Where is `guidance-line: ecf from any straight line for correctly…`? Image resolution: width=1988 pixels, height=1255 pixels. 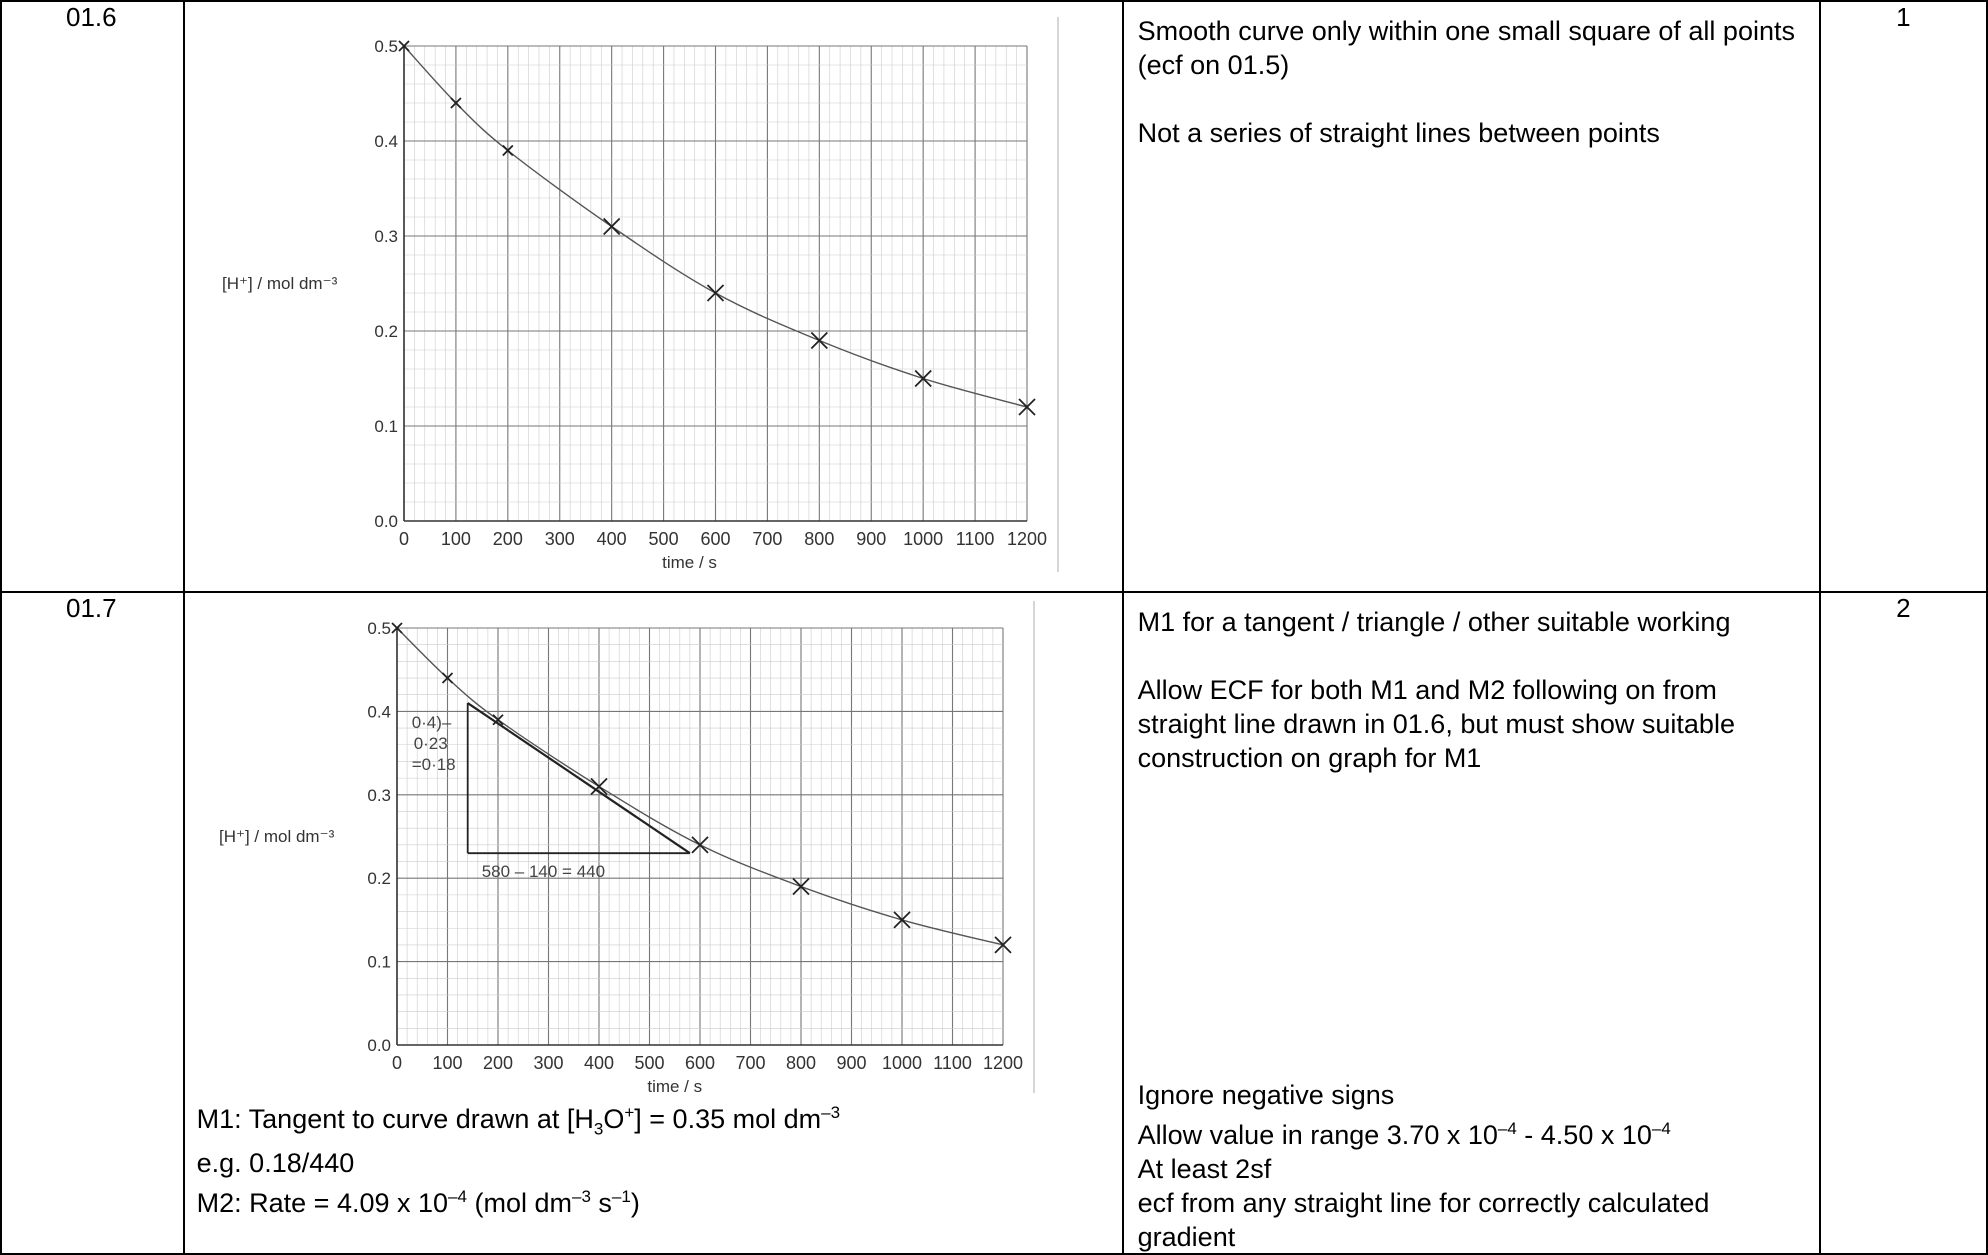
guidance-line: ecf from any straight line for correctly… is located at coordinates (1423, 1220).